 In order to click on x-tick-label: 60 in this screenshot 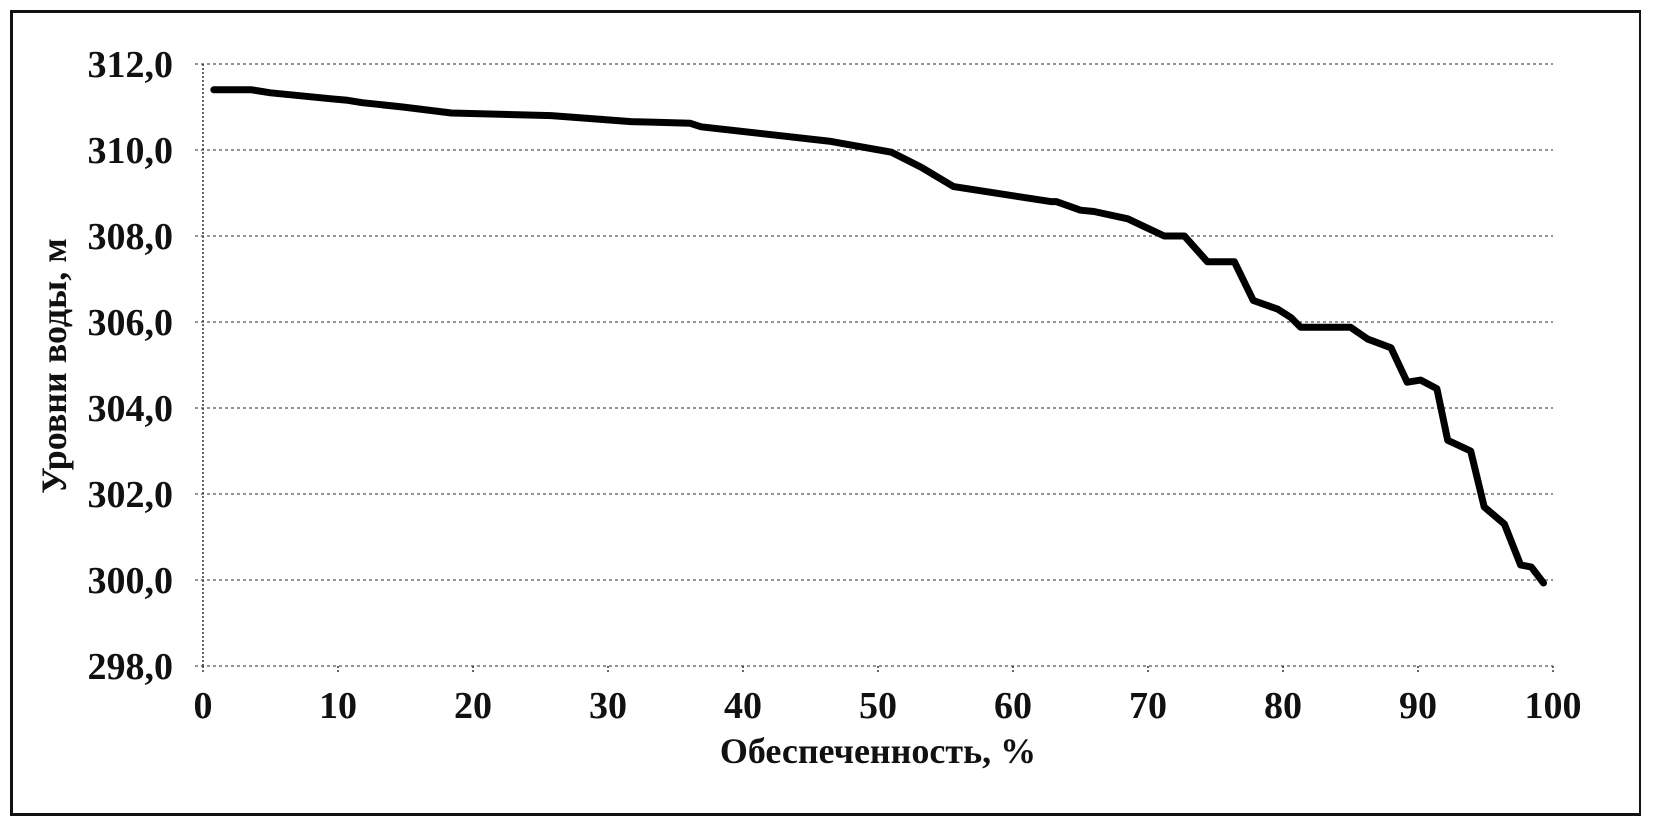, I will do `click(1013, 706)`.